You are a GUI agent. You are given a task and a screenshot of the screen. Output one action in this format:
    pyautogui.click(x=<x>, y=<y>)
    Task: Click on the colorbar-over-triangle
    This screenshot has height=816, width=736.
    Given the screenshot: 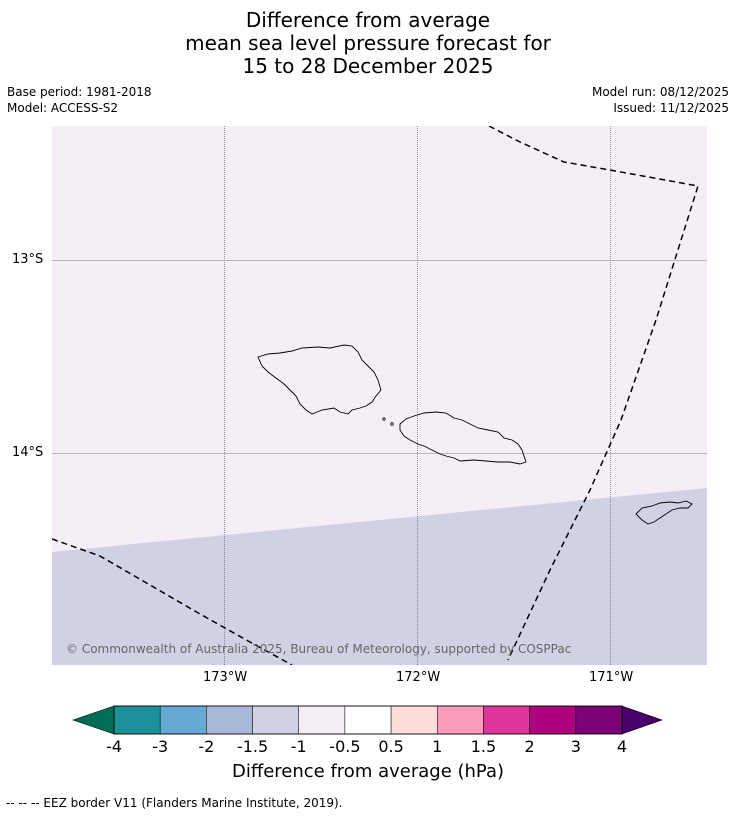 What is the action you would take?
    pyautogui.click(x=642, y=720)
    